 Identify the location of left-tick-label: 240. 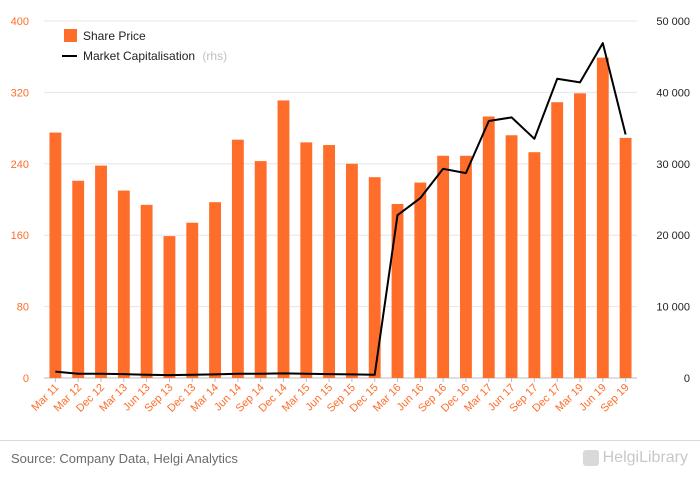
(20, 165).